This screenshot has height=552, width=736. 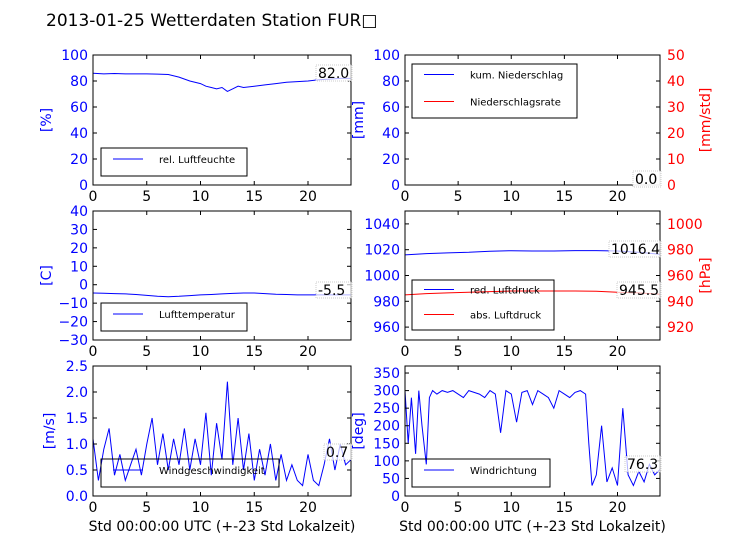 What do you see at coordinates (77, 393) in the screenshot?
I see `y-tick-label: 2.0` at bounding box center [77, 393].